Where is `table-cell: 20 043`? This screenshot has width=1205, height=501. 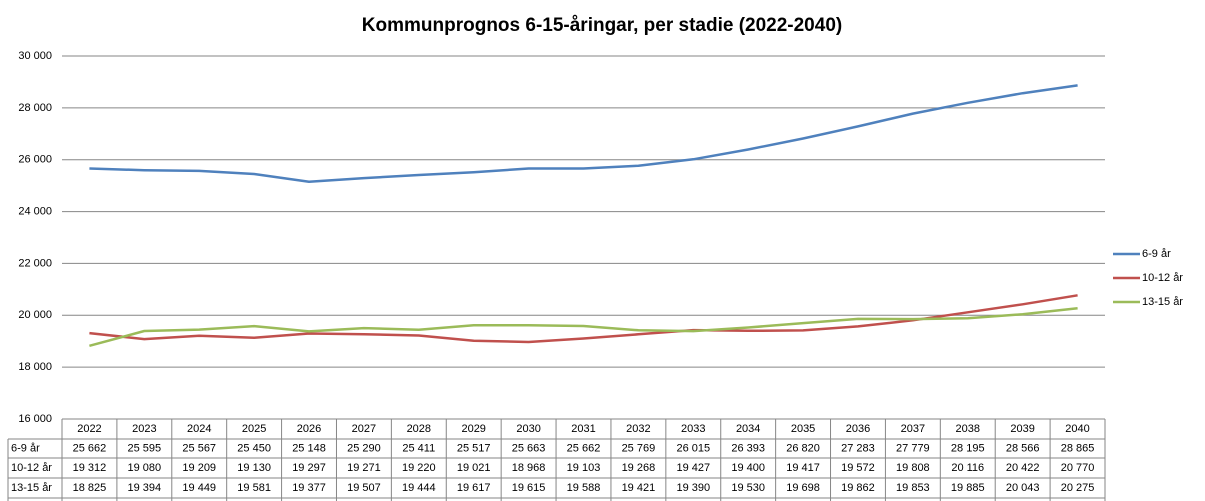 table-cell: 20 043 is located at coordinates (1023, 488).